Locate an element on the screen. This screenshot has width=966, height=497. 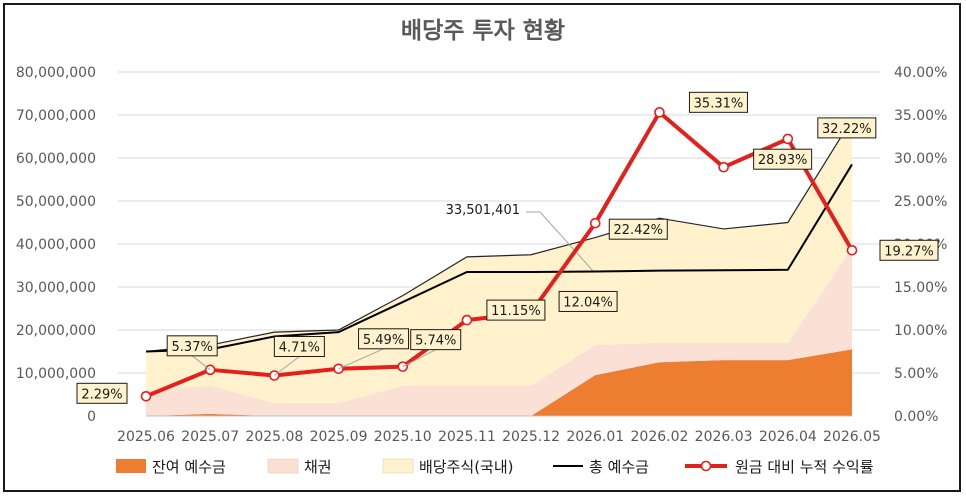
legend-entry: 잔여 예수금 is located at coordinates (171, 467).